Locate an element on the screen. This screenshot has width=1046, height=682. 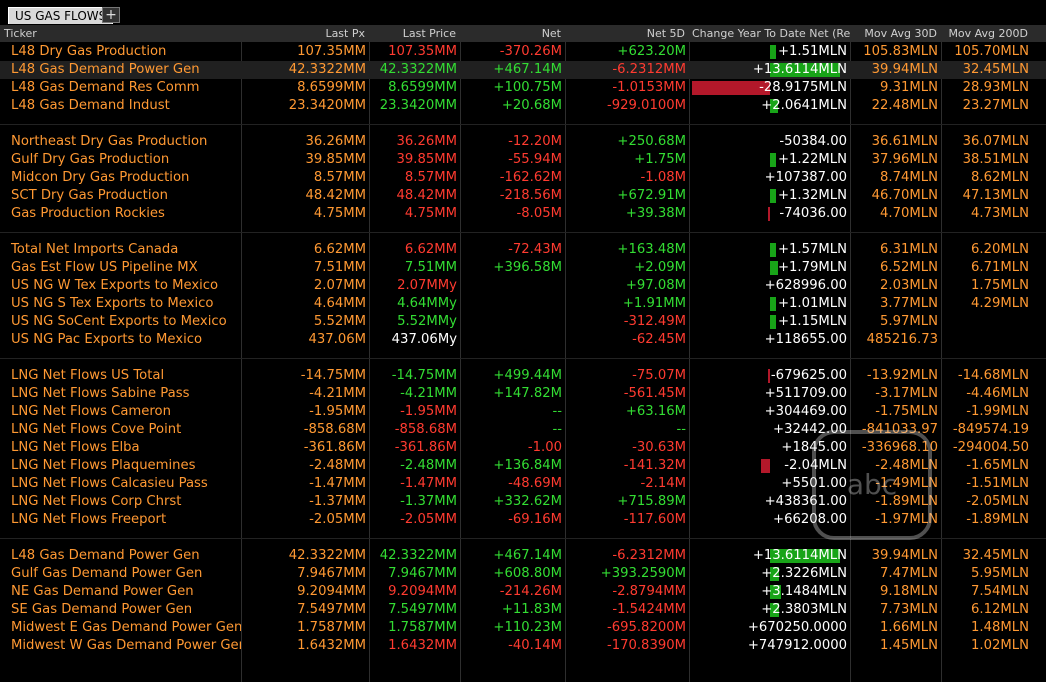
cell-ticker: L48 Gas Demand Power Gen is located at coordinates (105, 69).